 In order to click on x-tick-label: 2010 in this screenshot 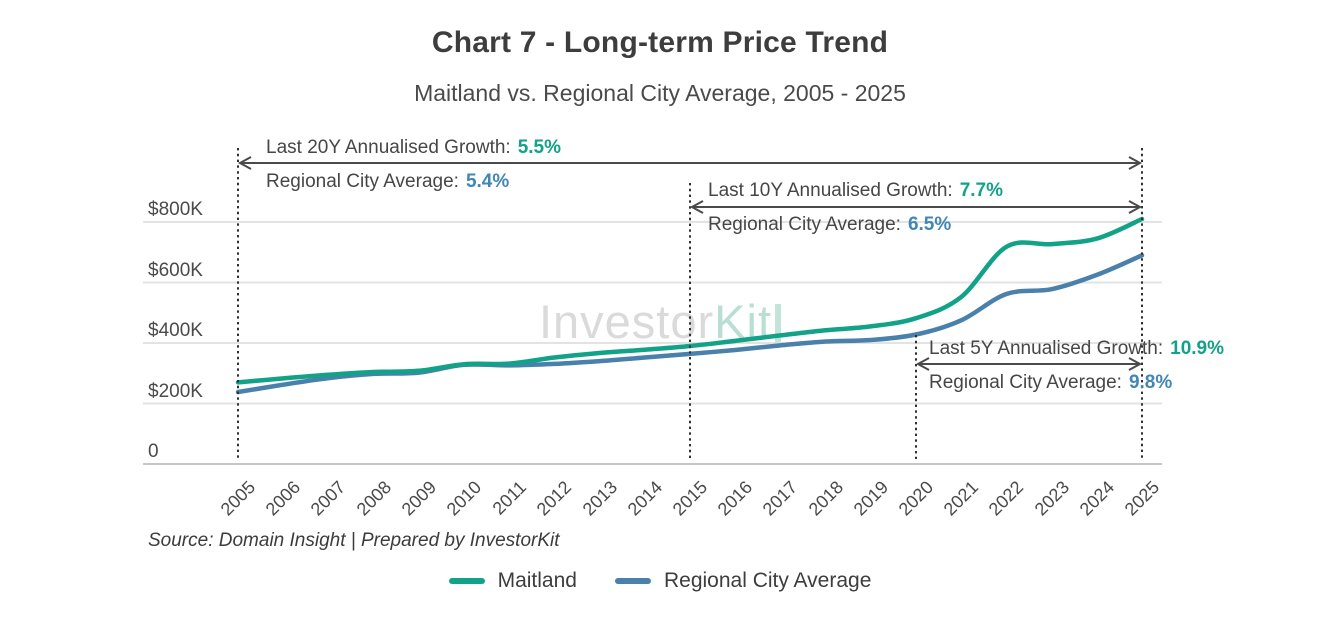, I will do `click(464, 498)`.